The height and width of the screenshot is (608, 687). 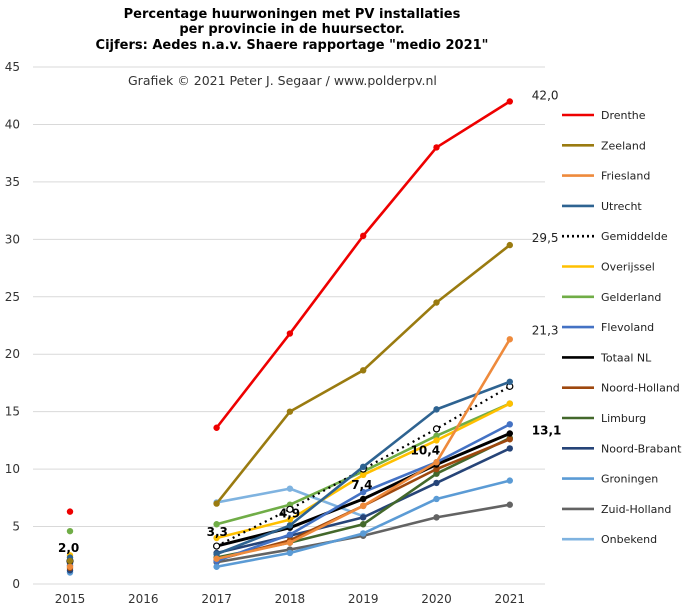 What do you see at coordinates (426, 451) in the screenshot?
I see `data-label: 10,4` at bounding box center [426, 451].